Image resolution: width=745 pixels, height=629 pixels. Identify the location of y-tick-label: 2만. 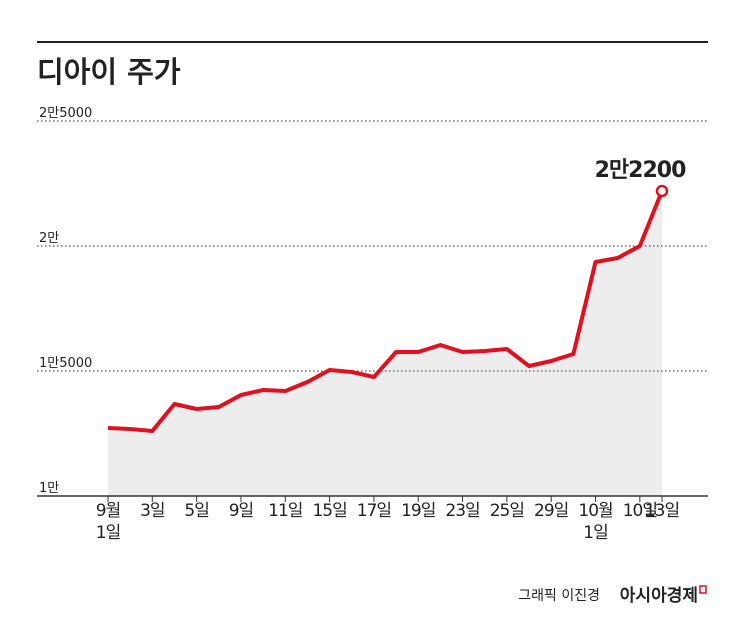
(49, 238).